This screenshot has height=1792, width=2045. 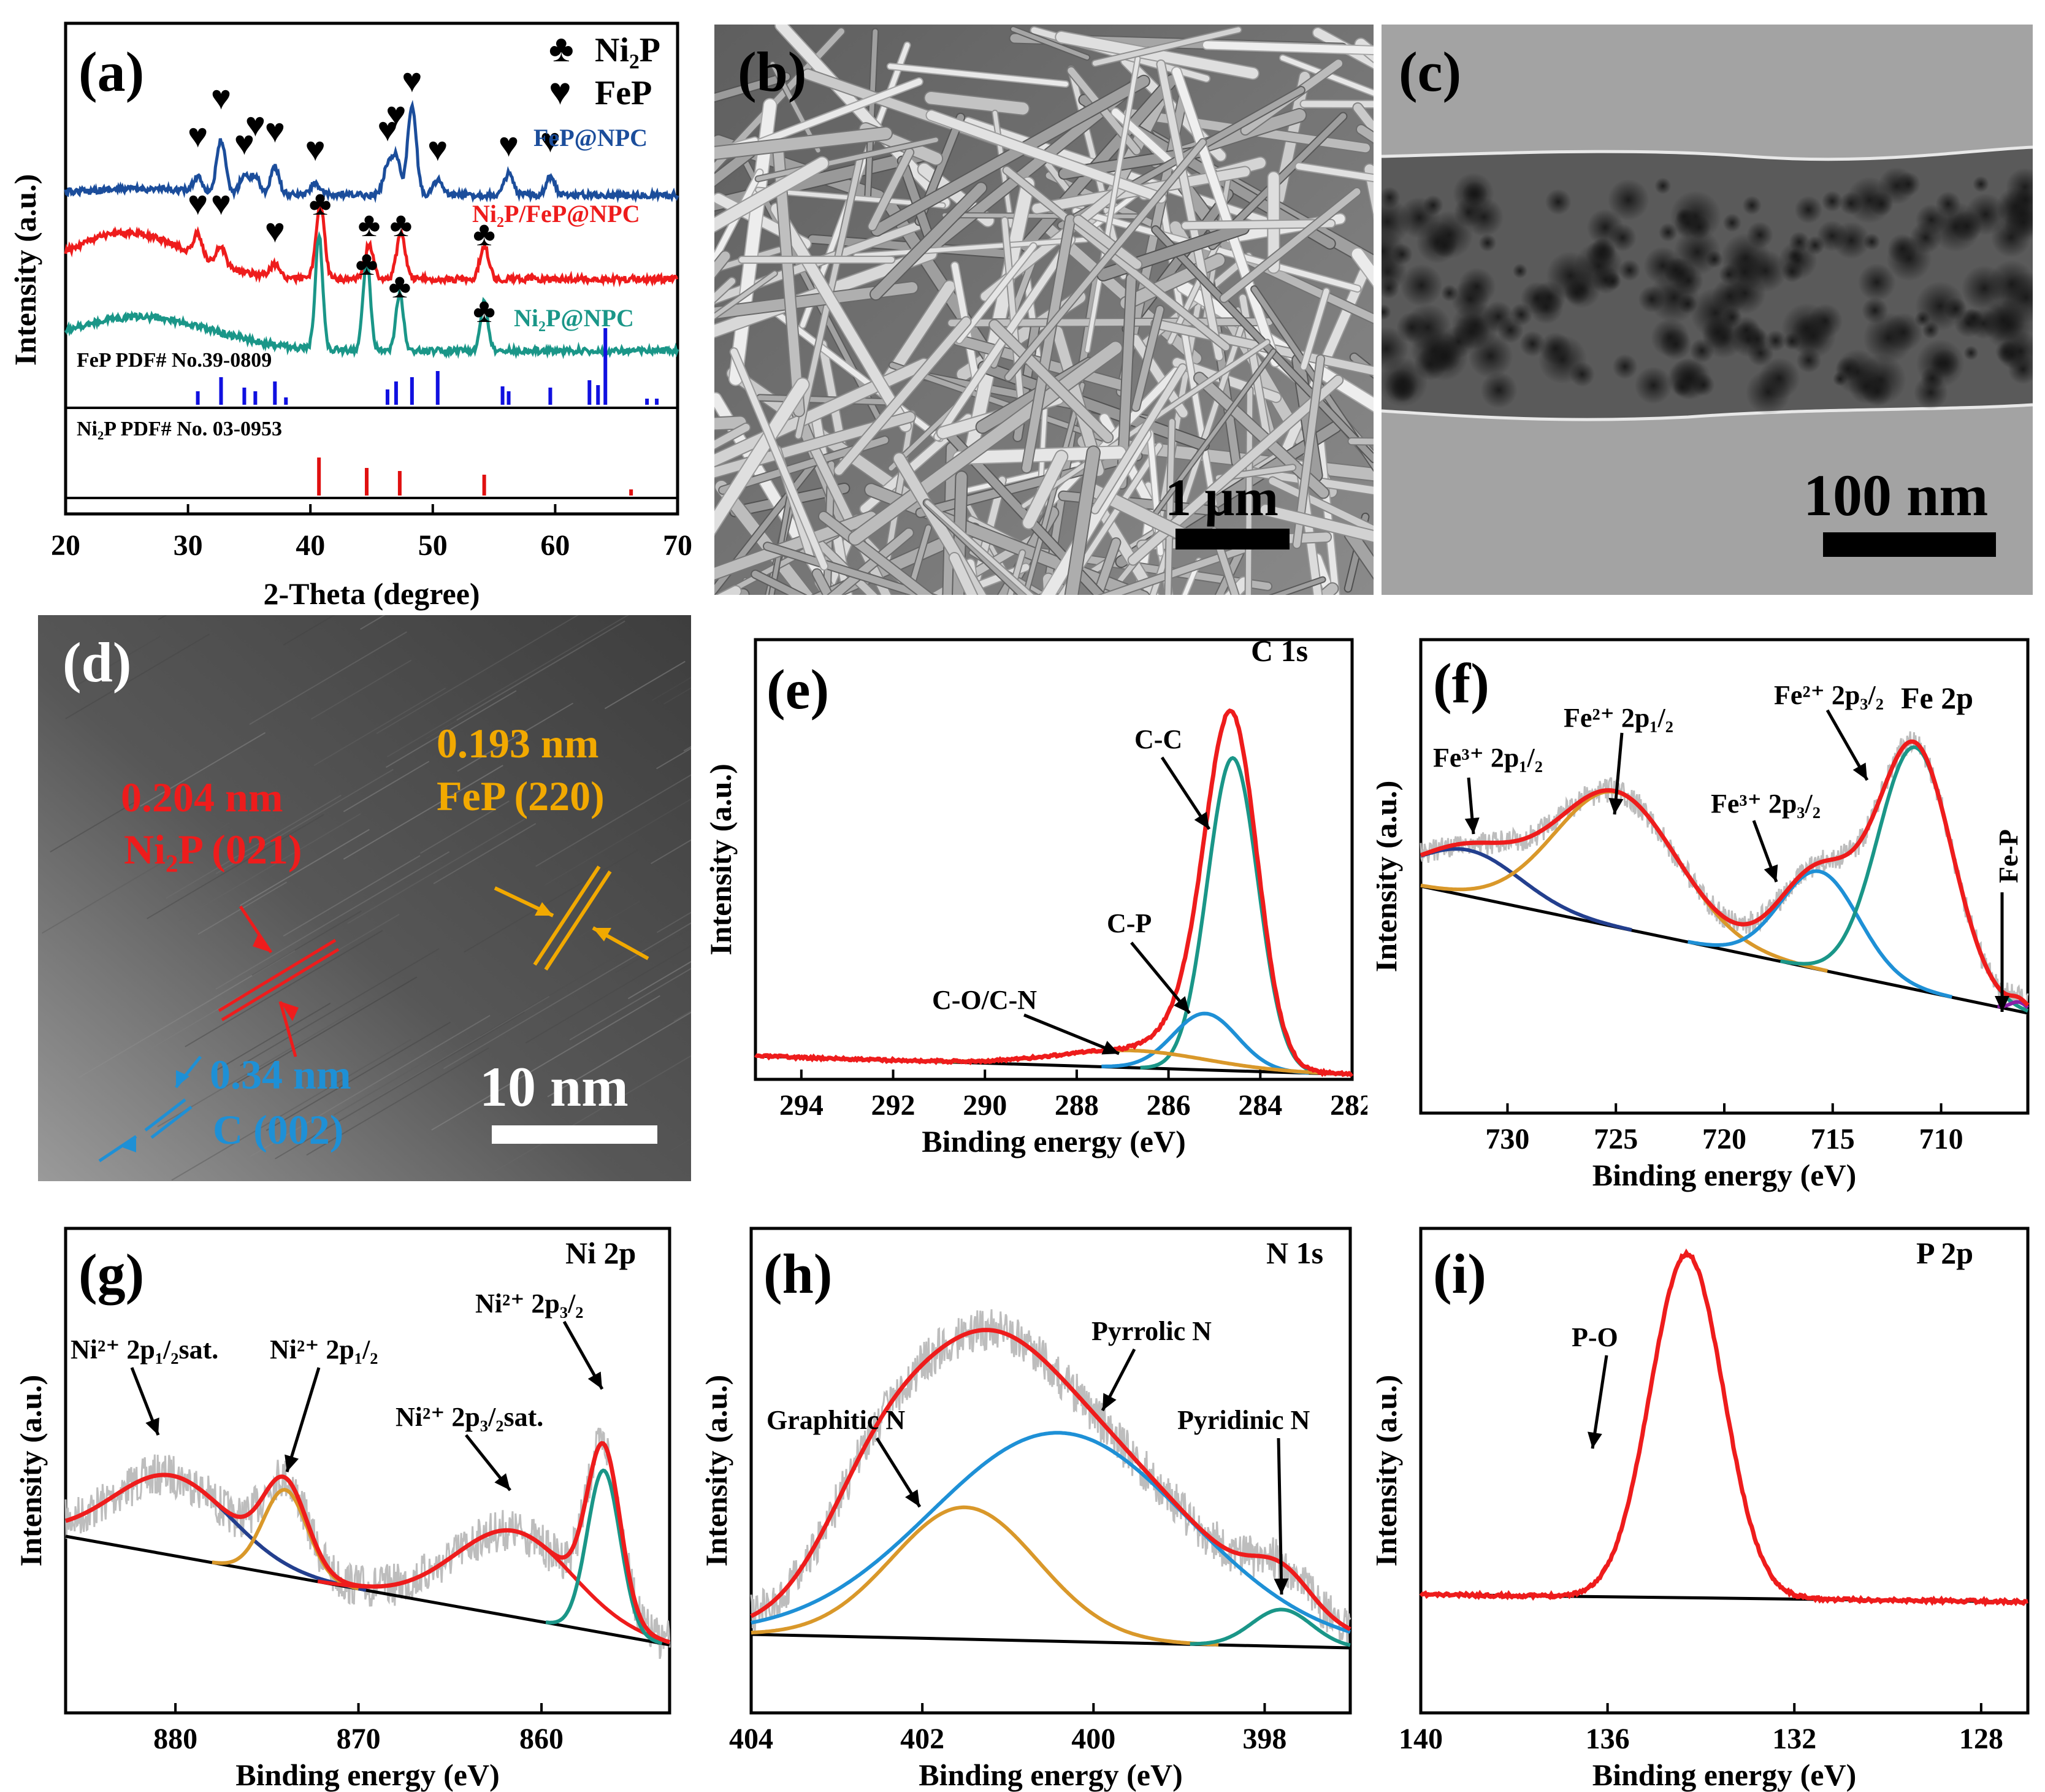 What do you see at coordinates (111, 1274) in the screenshot?
I see `xps-panel-label: (g)` at bounding box center [111, 1274].